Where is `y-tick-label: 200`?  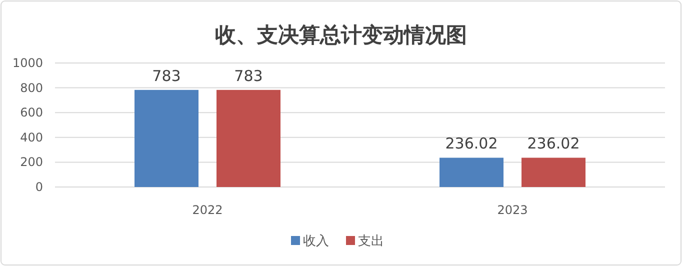 y-tick-label: 200 is located at coordinates (31, 162).